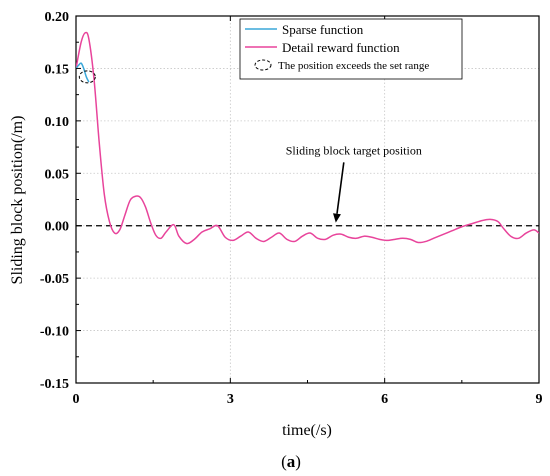  I want to click on legend-label-sparse: Sparse function, so click(323, 29).